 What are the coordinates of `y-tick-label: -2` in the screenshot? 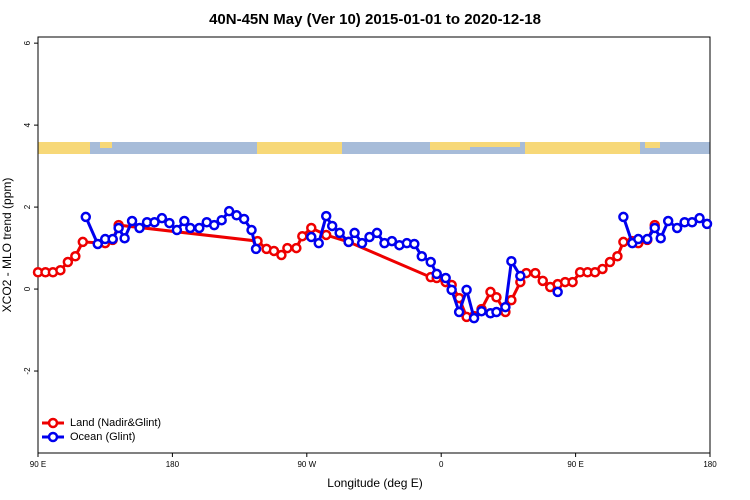 It's located at (27, 371).